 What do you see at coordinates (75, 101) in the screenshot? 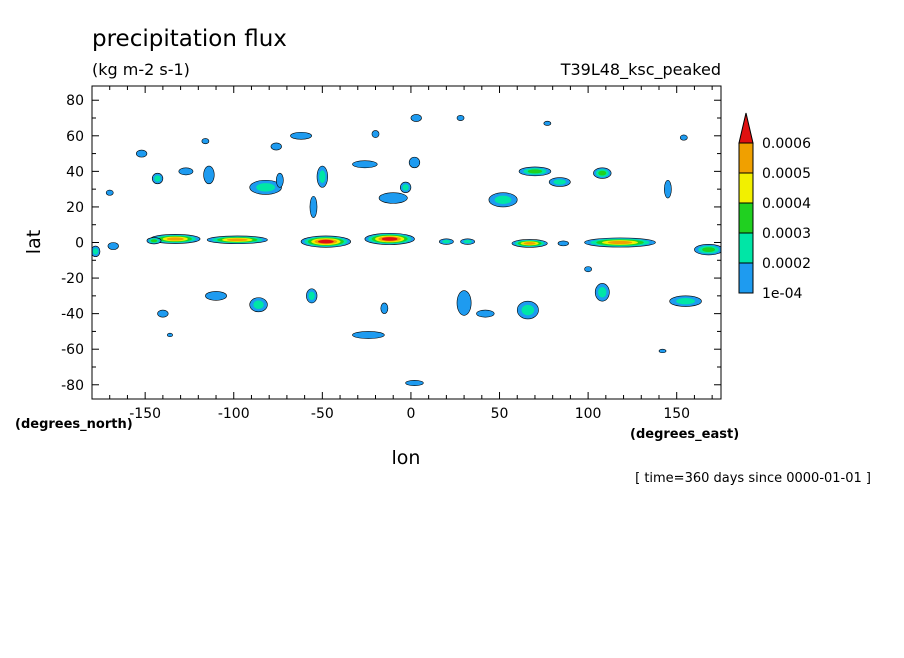
I see `y-tick-label: 80` at bounding box center [75, 101].